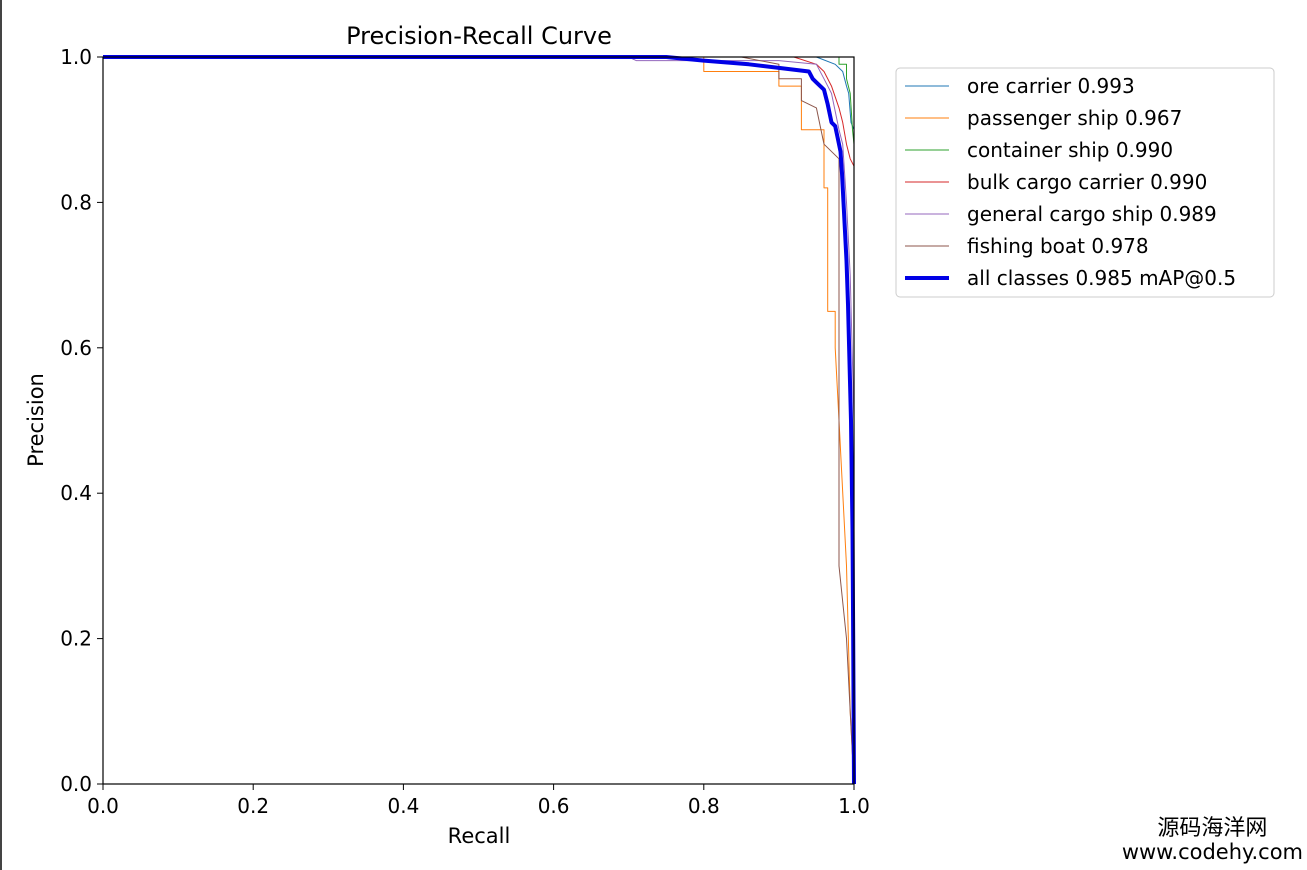  I want to click on watermark-url: www.codehy.com, so click(1212, 851).